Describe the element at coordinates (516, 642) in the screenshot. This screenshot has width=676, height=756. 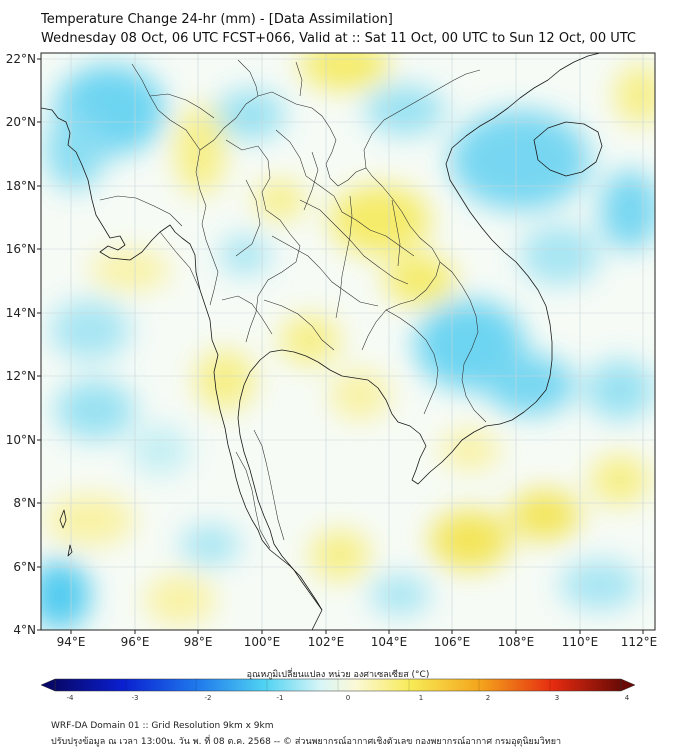
I see `lon-label: 108°E` at that location.